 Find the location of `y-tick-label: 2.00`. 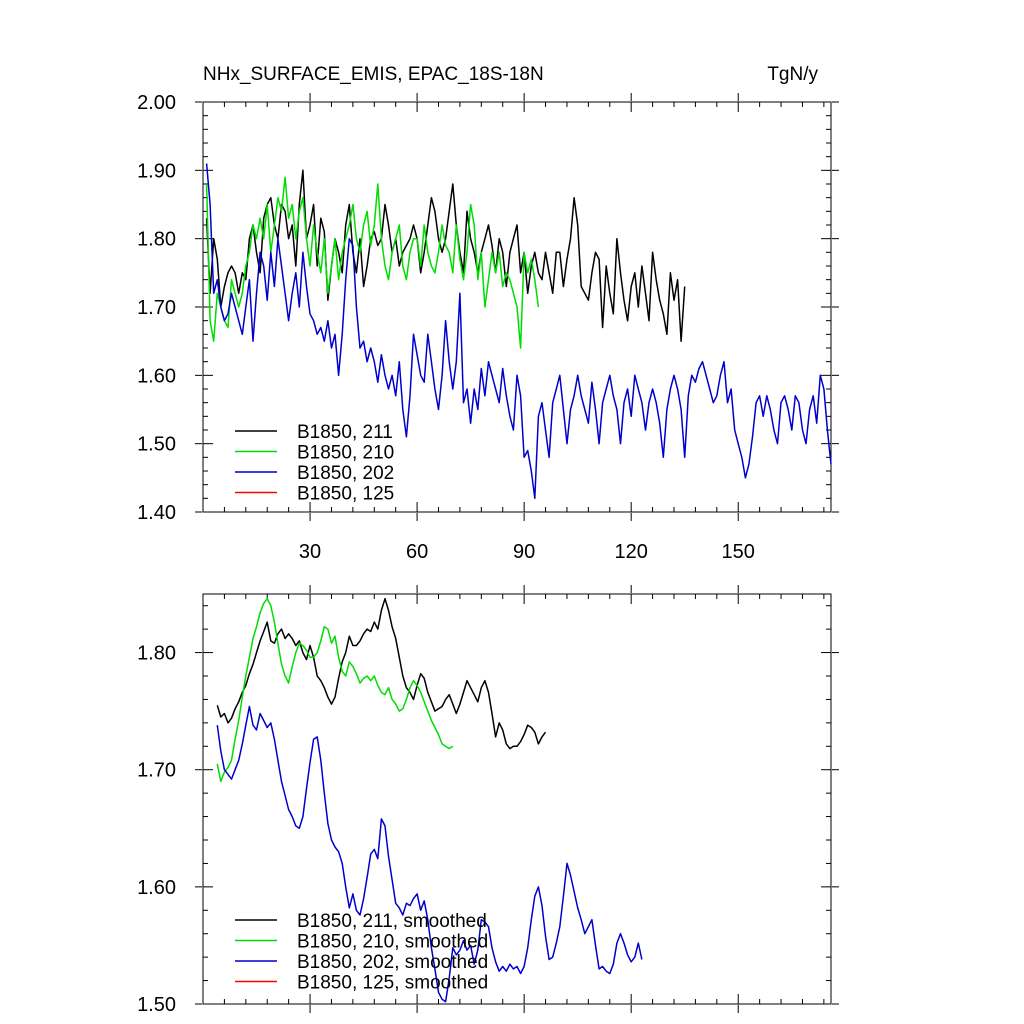

y-tick-label: 2.00 is located at coordinates (156, 103).